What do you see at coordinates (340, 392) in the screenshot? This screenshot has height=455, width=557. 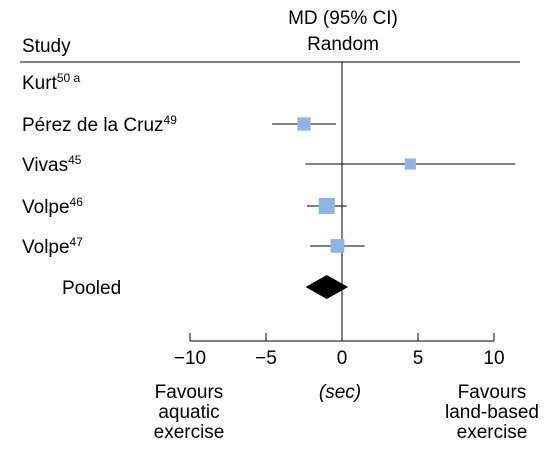 I see `x-unit-label: (sec)` at bounding box center [340, 392].